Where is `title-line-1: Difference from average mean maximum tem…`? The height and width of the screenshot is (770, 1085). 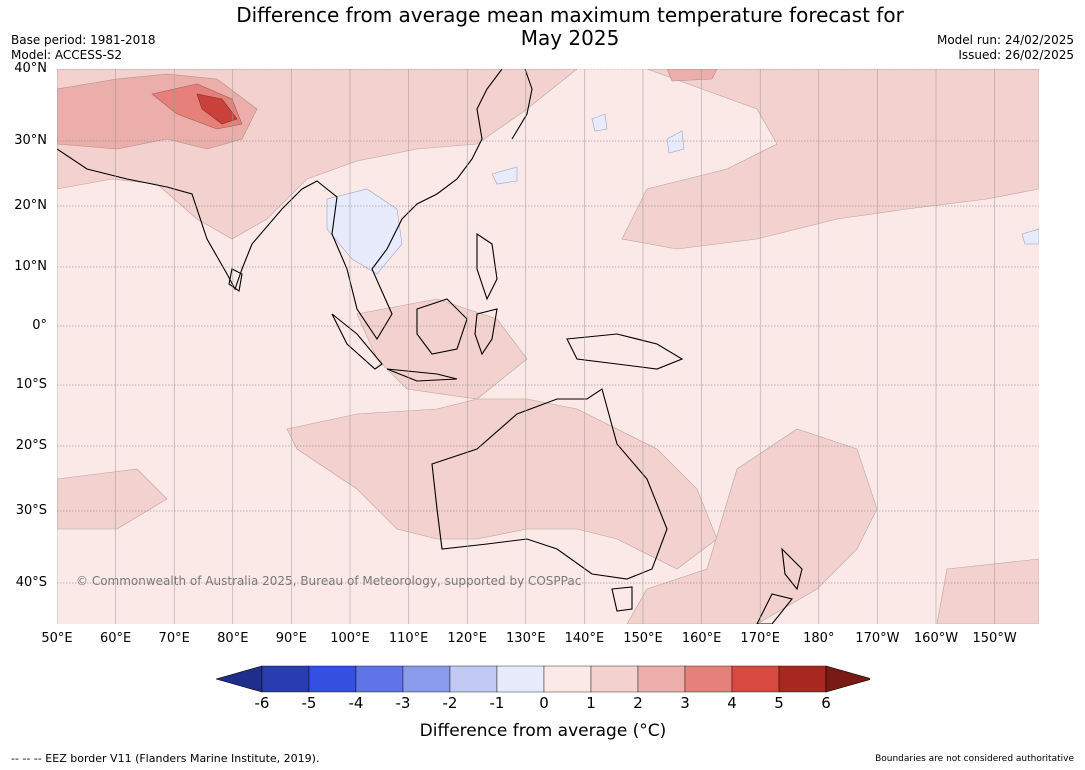
title-line-1: Difference from average mean maximum tem… is located at coordinates (570, 15).